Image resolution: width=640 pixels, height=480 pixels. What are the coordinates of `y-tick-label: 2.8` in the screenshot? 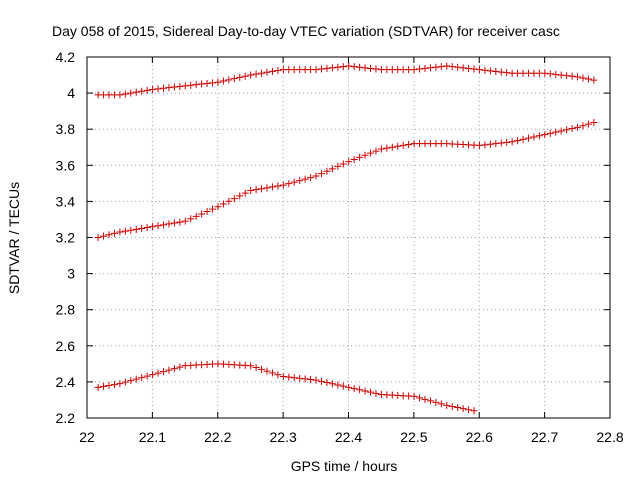 It's located at (66, 310).